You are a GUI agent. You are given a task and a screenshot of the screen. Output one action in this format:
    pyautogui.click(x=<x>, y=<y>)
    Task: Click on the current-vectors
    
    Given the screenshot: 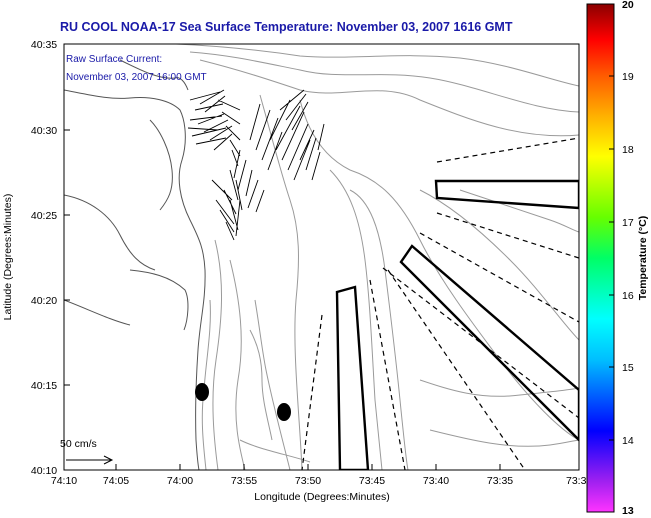 What is the action you would take?
    pyautogui.click(x=256, y=165)
    